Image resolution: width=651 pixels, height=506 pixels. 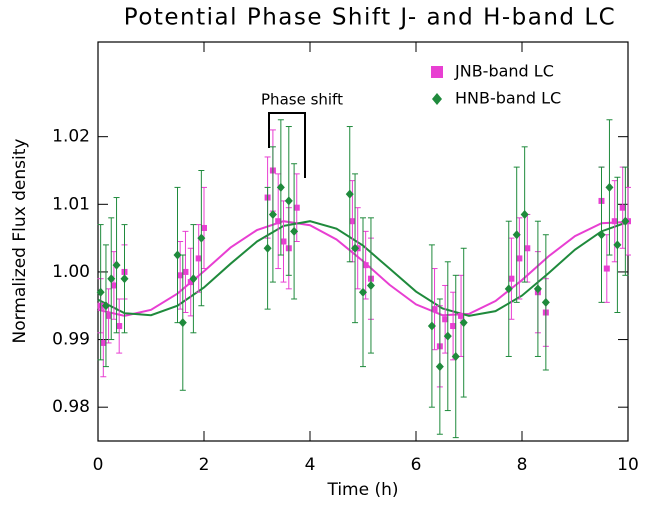 What do you see at coordinates (287, 145) in the screenshot?
I see `phase-shift-bracket` at bounding box center [287, 145].